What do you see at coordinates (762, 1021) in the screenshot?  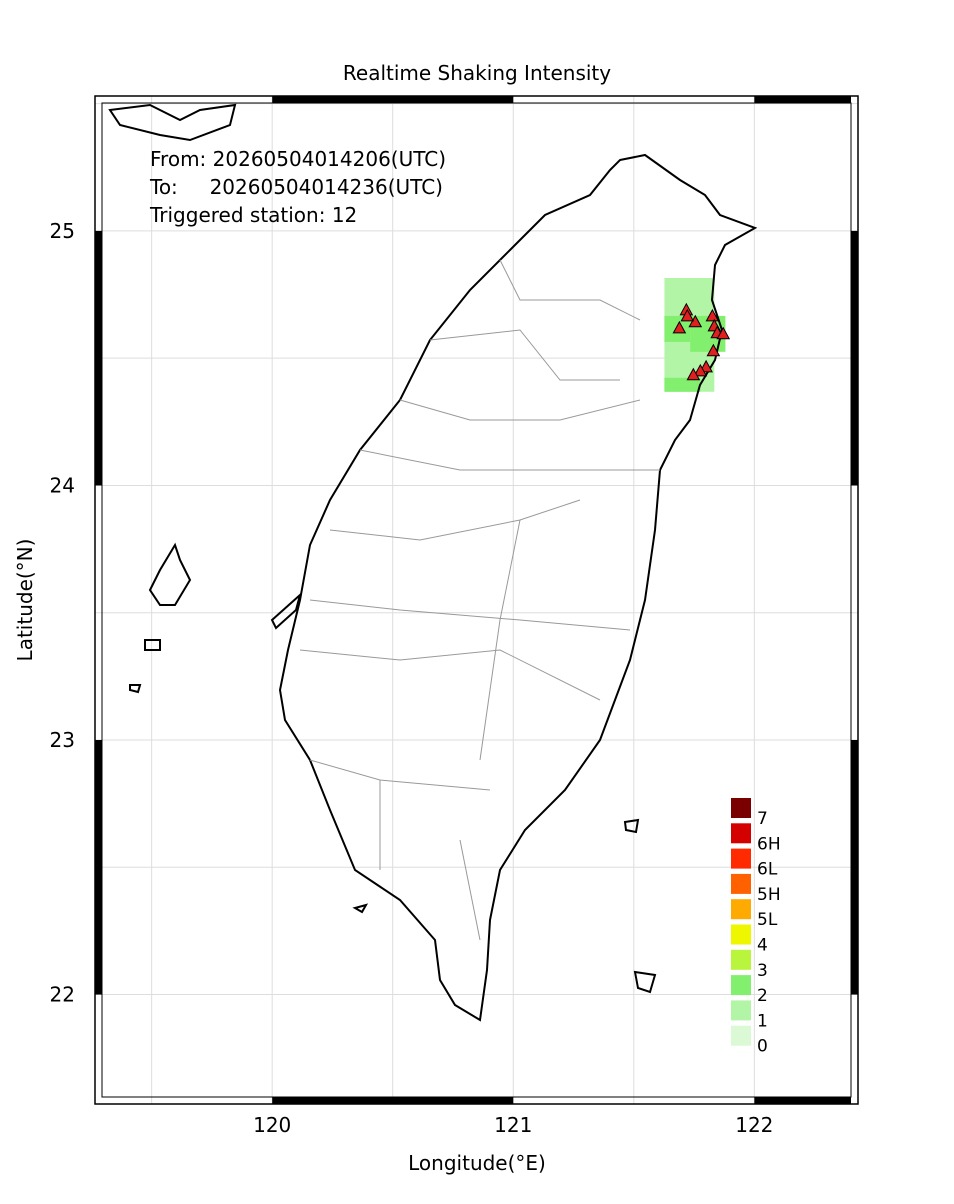 I see `legend-label: 1` at bounding box center [762, 1021].